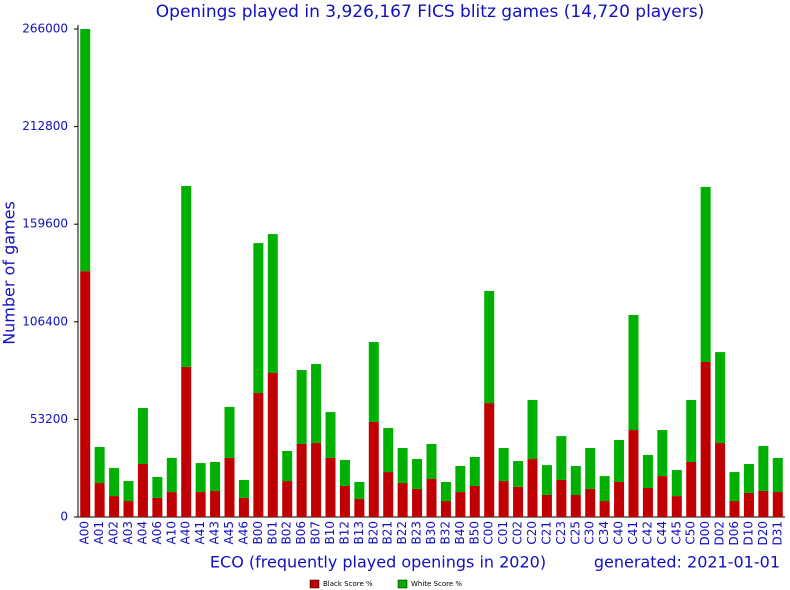 The width and height of the screenshot is (790, 590). I want to click on x-tick-label: B10, so click(330, 533).